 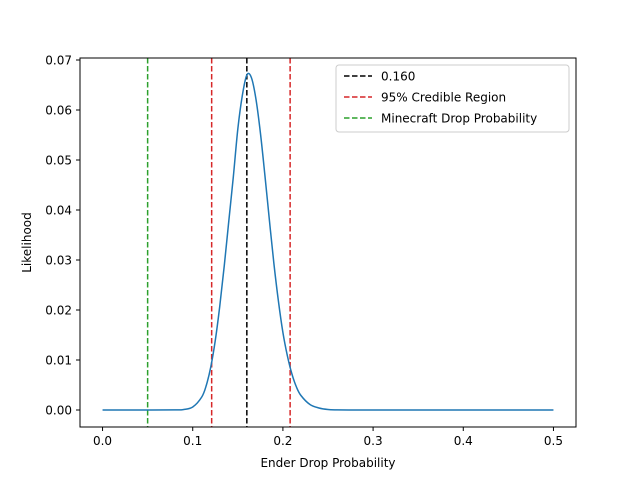 What do you see at coordinates (58, 361) in the screenshot?
I see `y-tick-label: 0.01` at bounding box center [58, 361].